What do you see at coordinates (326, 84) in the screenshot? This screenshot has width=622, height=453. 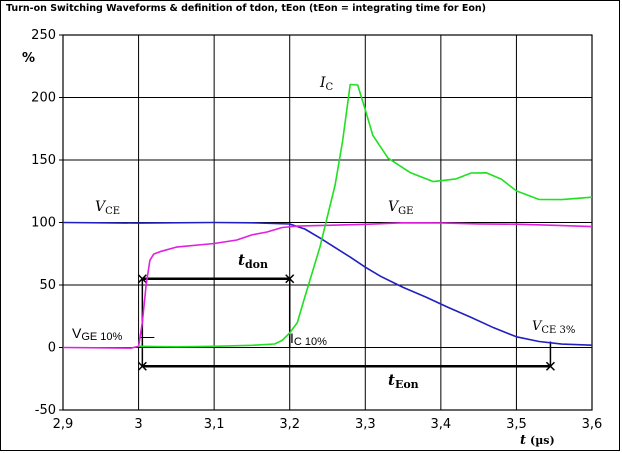 I see `ic-label: IC` at bounding box center [326, 84].